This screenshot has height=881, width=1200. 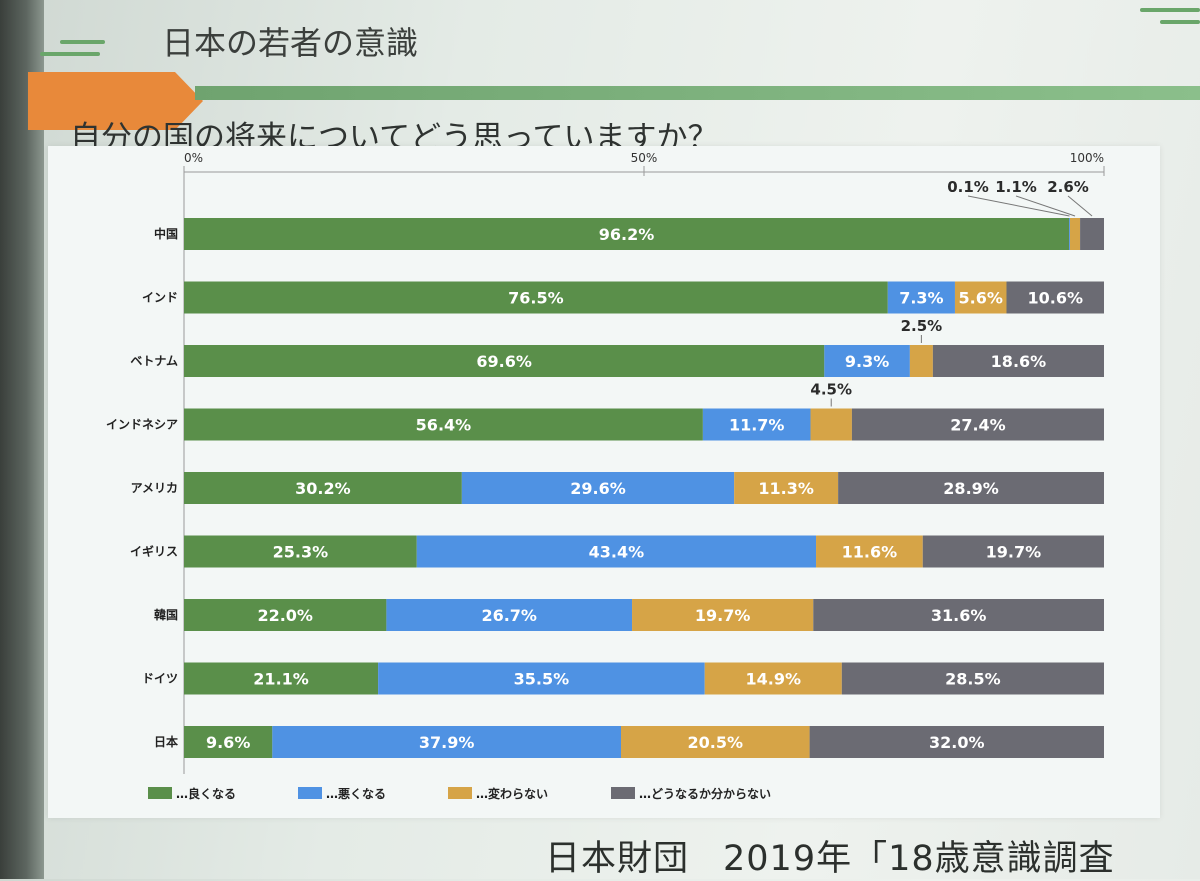 I want to click on category-label: インド, so click(x=160, y=298).